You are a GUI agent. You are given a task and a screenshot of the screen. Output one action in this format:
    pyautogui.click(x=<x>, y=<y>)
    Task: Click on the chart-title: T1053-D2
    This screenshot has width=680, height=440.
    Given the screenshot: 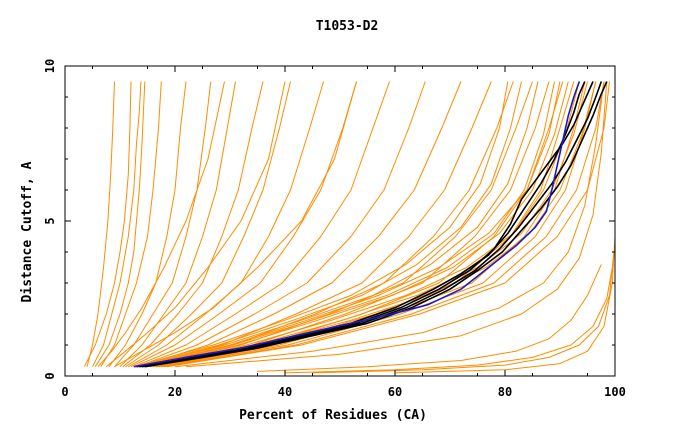 What is the action you would take?
    pyautogui.click(x=347, y=26)
    